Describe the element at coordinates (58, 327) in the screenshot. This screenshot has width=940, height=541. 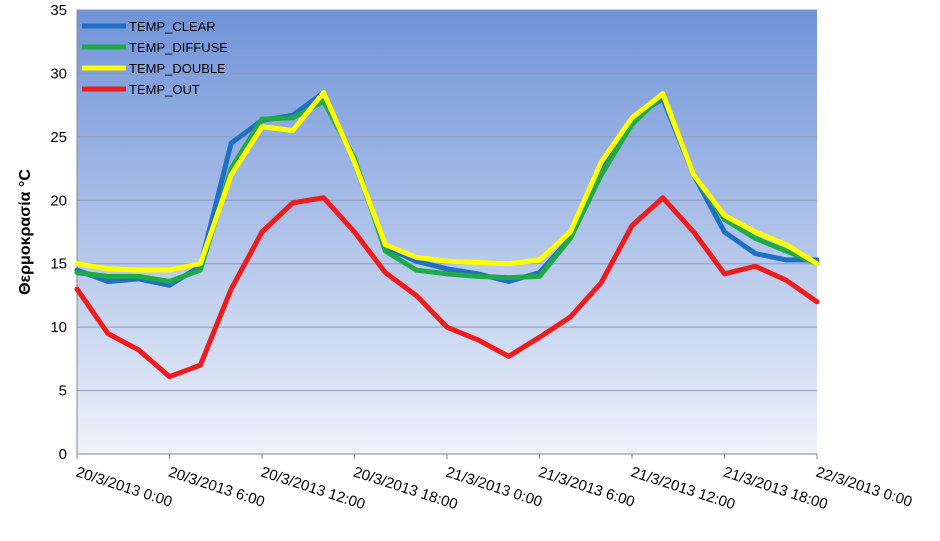
I see `y-tick-label: 10` at that location.